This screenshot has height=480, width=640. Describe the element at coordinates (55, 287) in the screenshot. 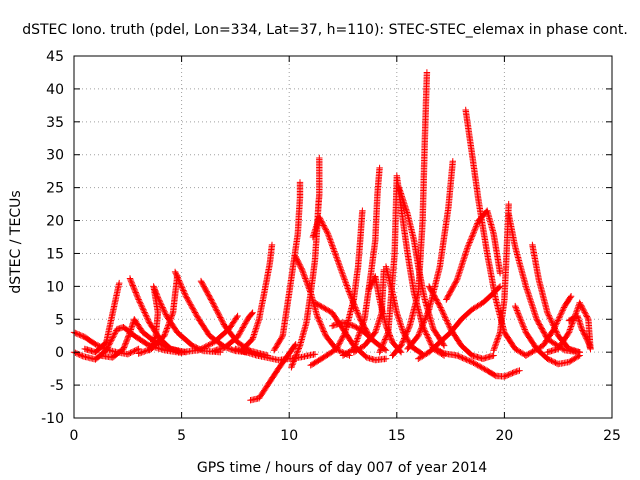

I see `y-tick-label: 10` at that location.